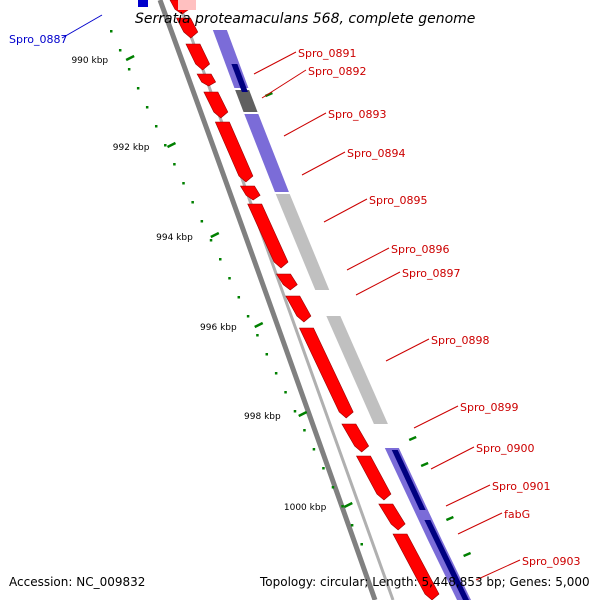  I want to click on accession-text: Accession: NC_009832, so click(77, 582).